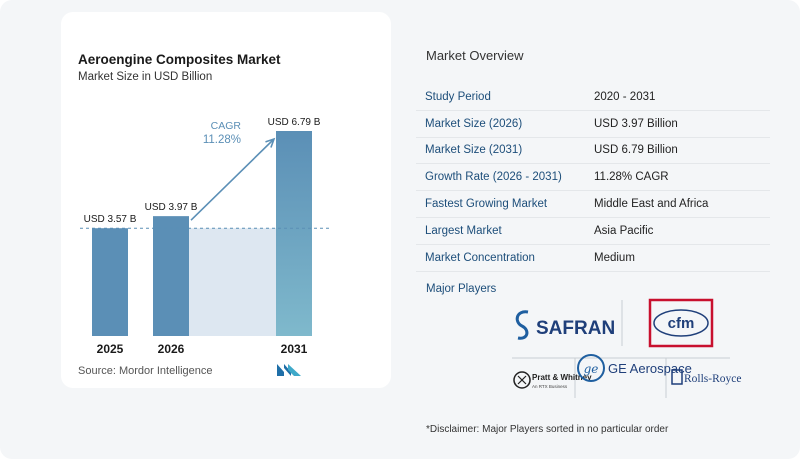  What do you see at coordinates (171, 349) in the screenshot?
I see `x-tick-label-2026: 2026` at bounding box center [171, 349].